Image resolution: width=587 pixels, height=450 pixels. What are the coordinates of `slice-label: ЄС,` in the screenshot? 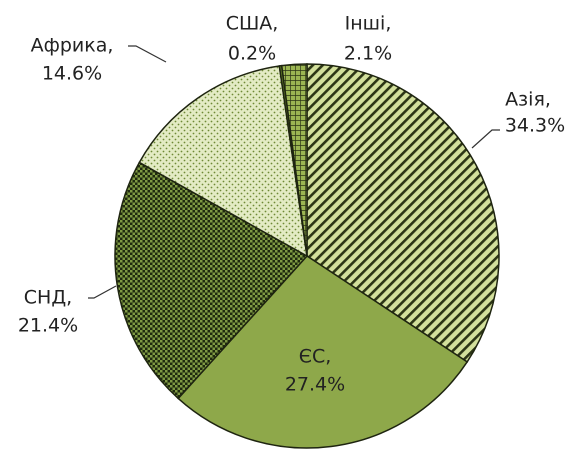 It's located at (315, 357).